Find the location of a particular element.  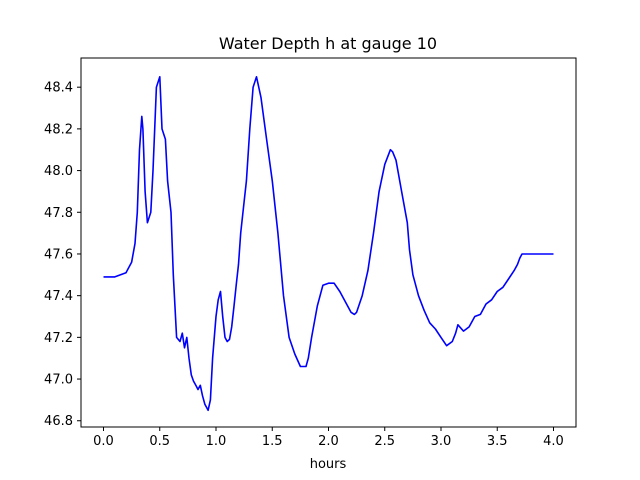

x-tick-label: 2.5 is located at coordinates (384, 441).